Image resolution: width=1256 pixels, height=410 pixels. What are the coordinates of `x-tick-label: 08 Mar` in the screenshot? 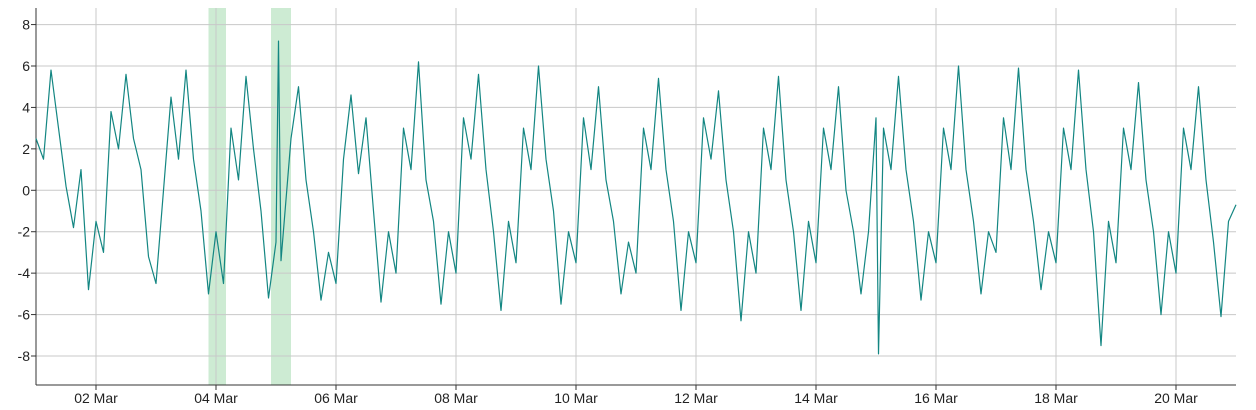 It's located at (456, 398).